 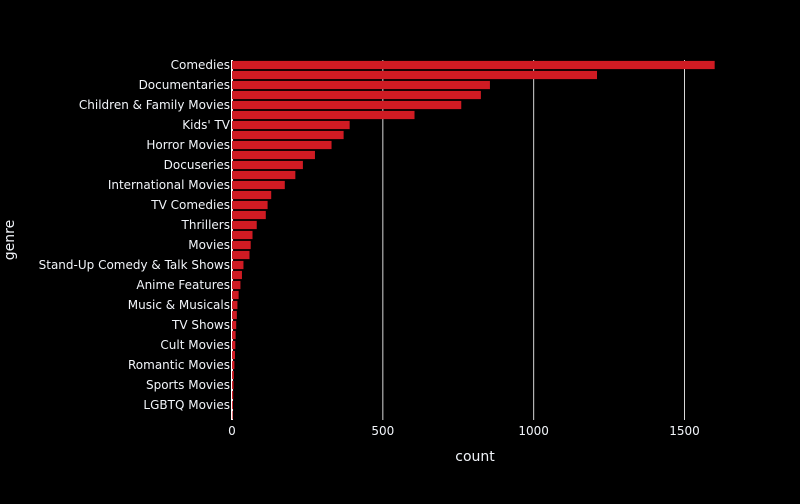 I want to click on x-tick-label: 1000, so click(x=533, y=431).